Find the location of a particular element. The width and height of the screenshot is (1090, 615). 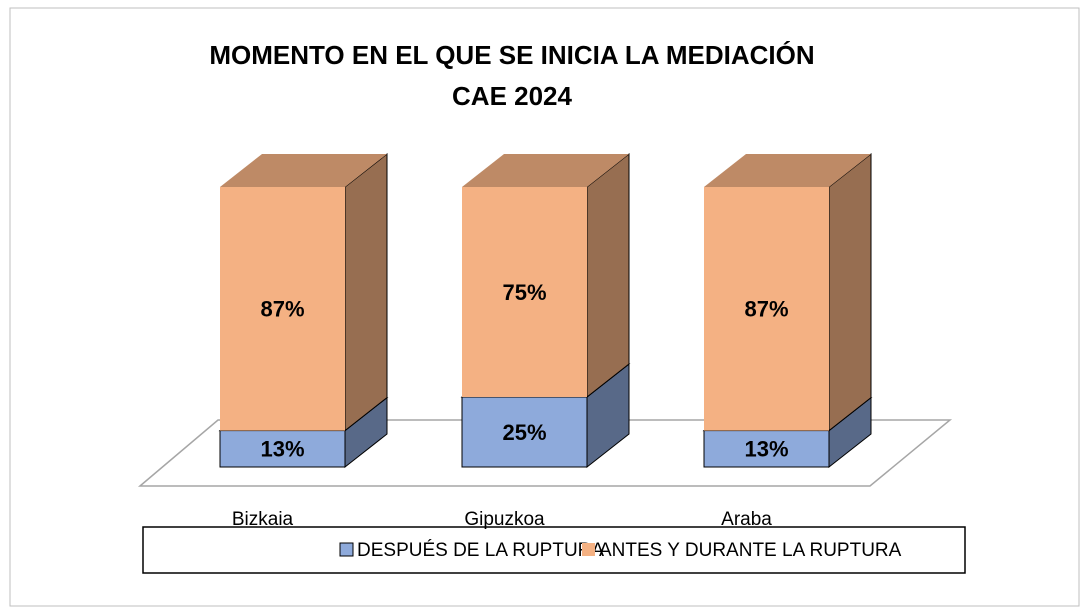

x-tick-label: Bizkaia is located at coordinates (263, 519).